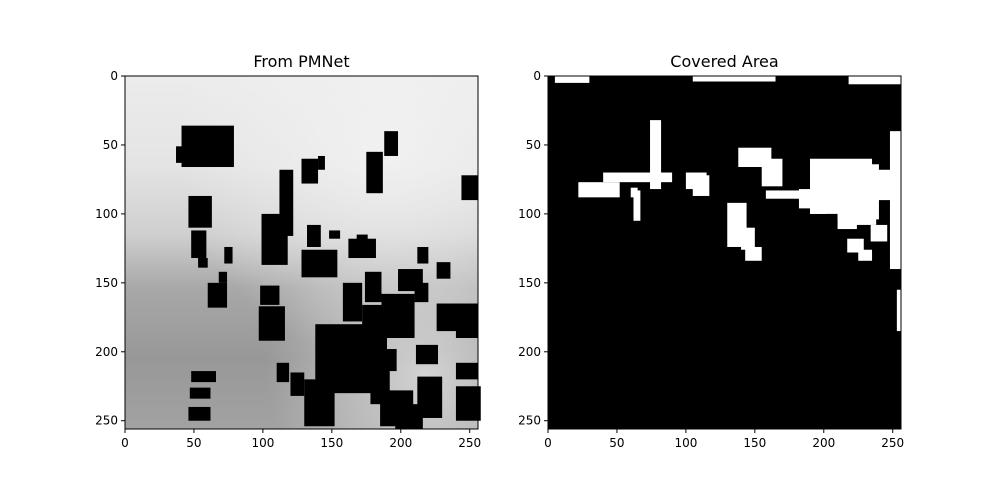 Image resolution: width=1000 pixels, height=500 pixels. I want to click on chart-title: From PMNet, so click(301, 61).